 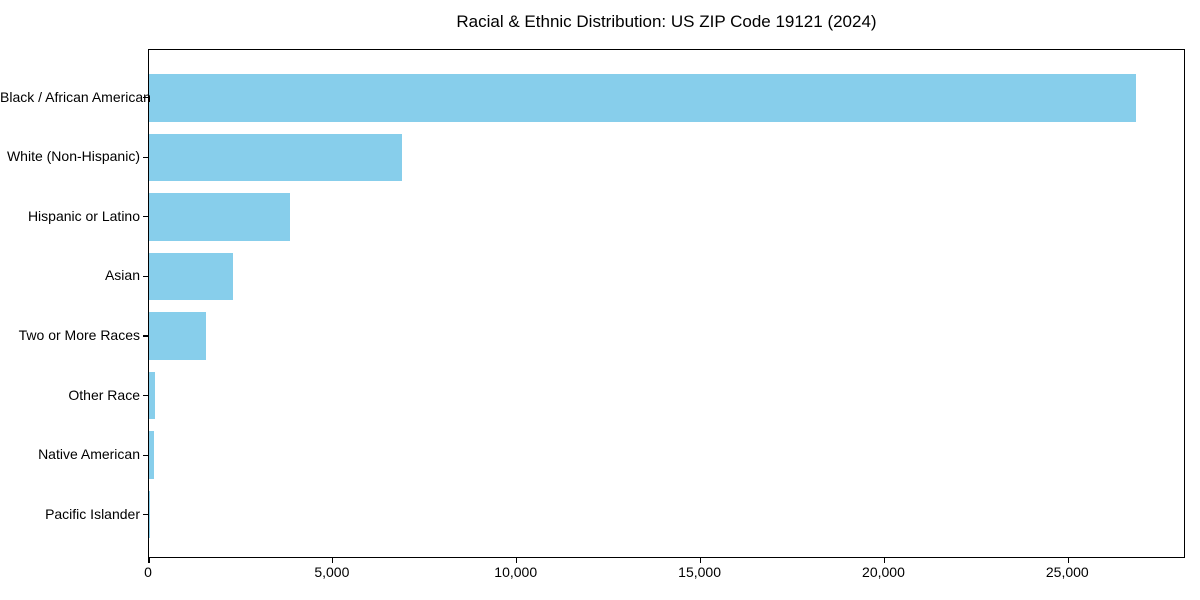 I want to click on y-tick-label: Pacific Islander, so click(x=92, y=513).